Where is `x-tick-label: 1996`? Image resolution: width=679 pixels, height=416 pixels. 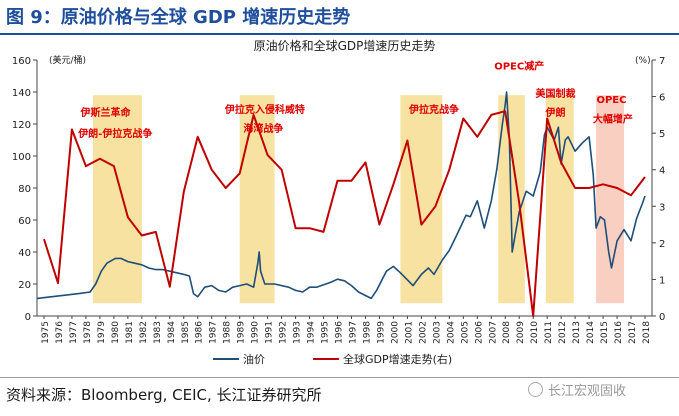
x-tick-label: 1996 is located at coordinates (340, 332).